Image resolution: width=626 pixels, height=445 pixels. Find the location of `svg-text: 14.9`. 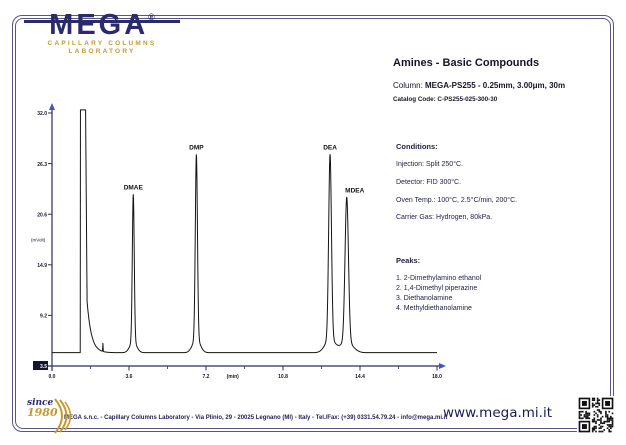

svg-text: 14.9 is located at coordinates (42, 266).